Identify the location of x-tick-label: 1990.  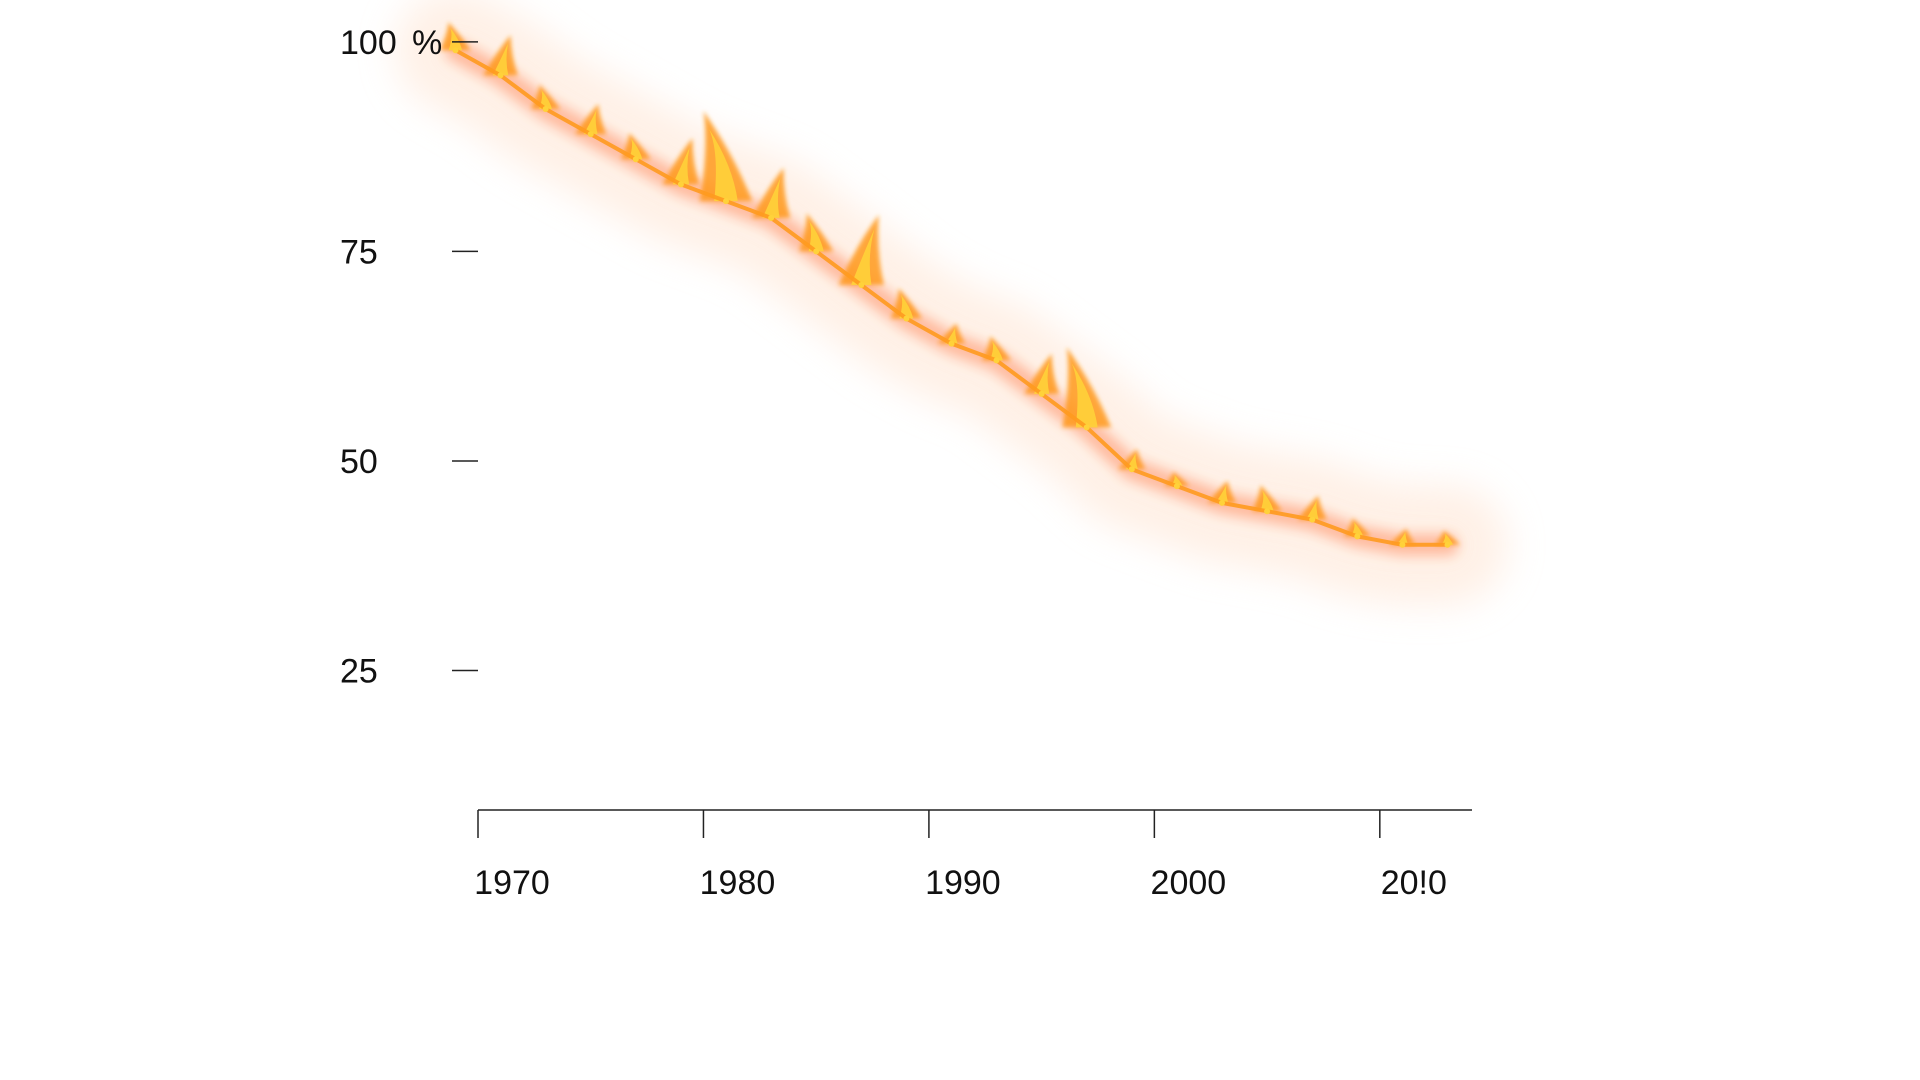
(963, 883).